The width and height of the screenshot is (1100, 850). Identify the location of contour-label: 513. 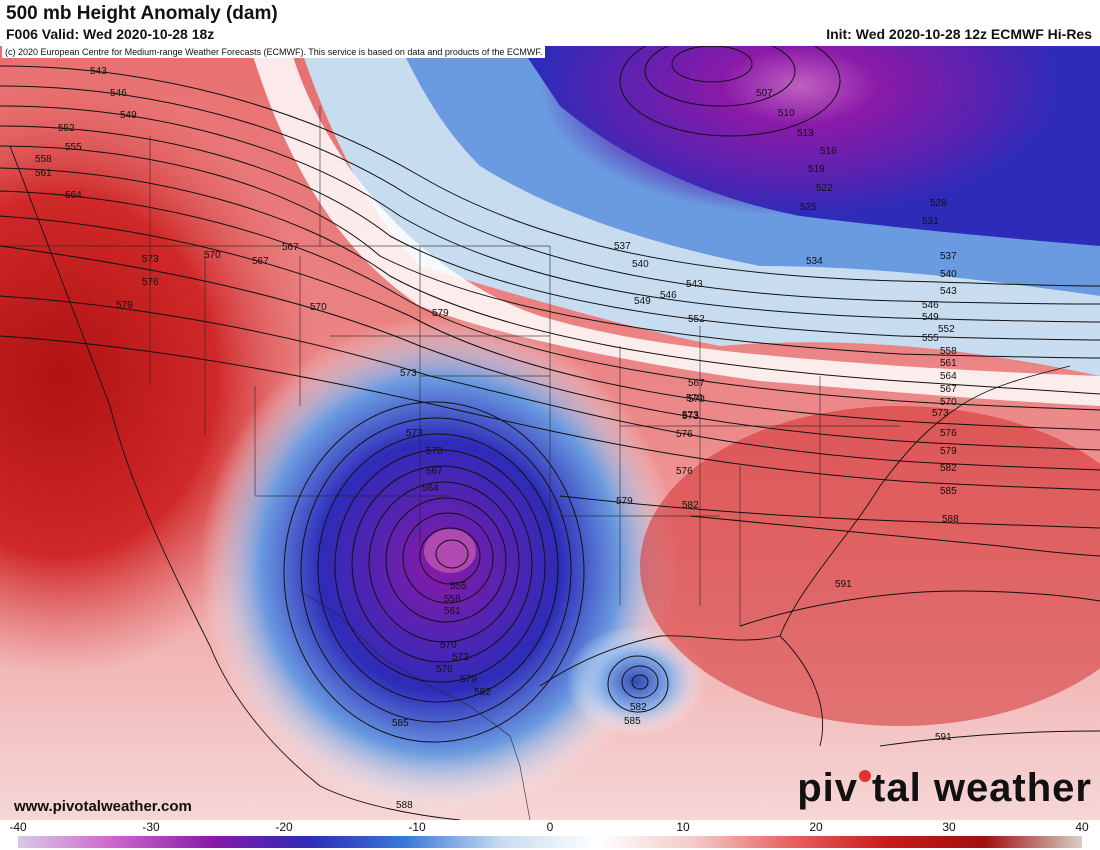
(805, 133).